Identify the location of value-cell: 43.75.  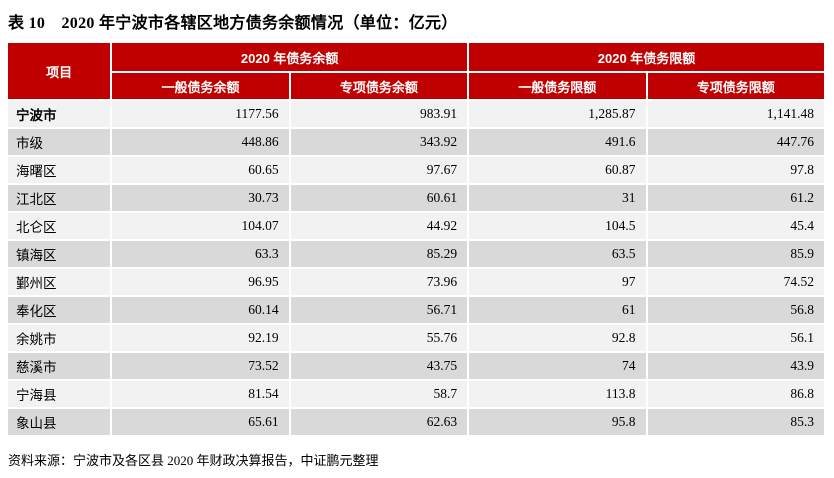
(379, 366).